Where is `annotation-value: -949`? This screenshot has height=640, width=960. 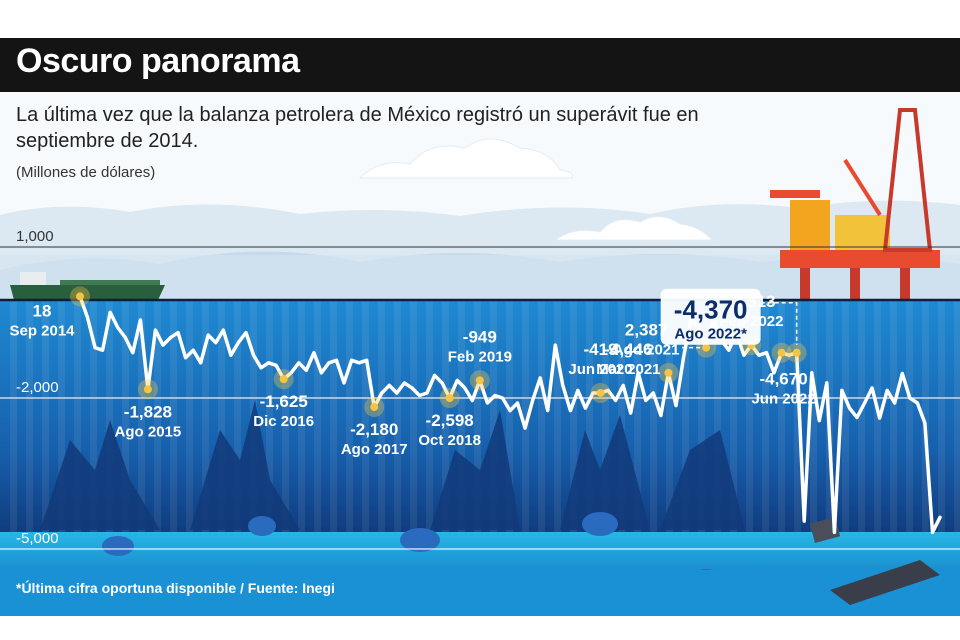 annotation-value: -949 is located at coordinates (480, 336).